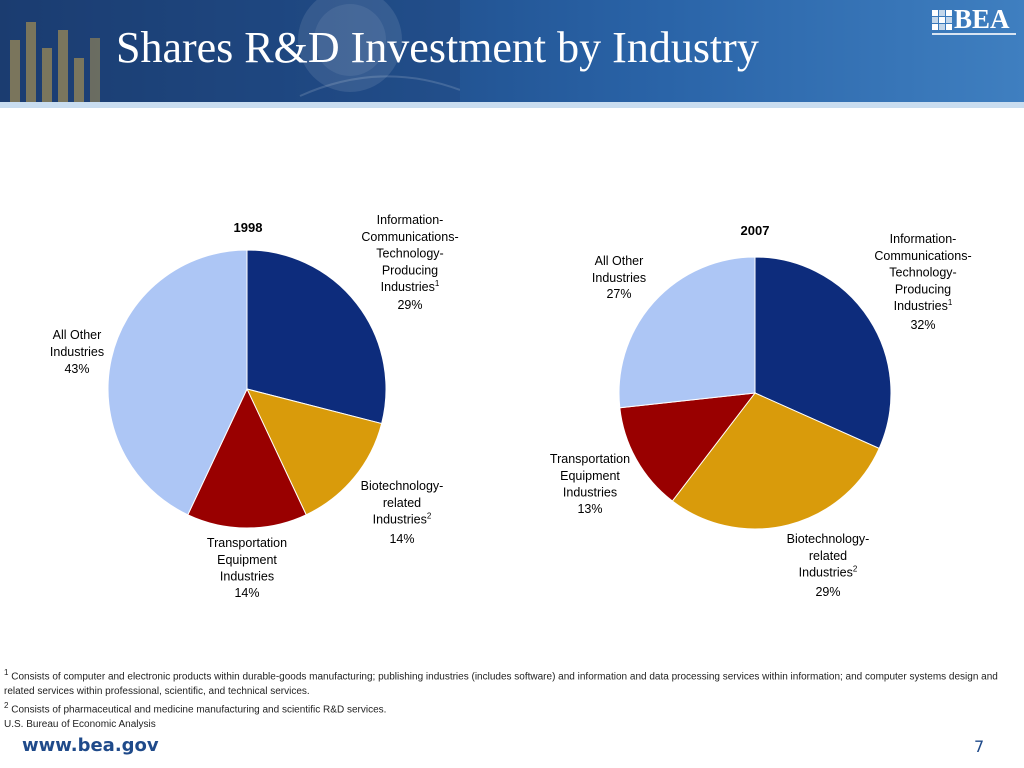  I want to click on banner-bottom-strip, so click(512, 105).